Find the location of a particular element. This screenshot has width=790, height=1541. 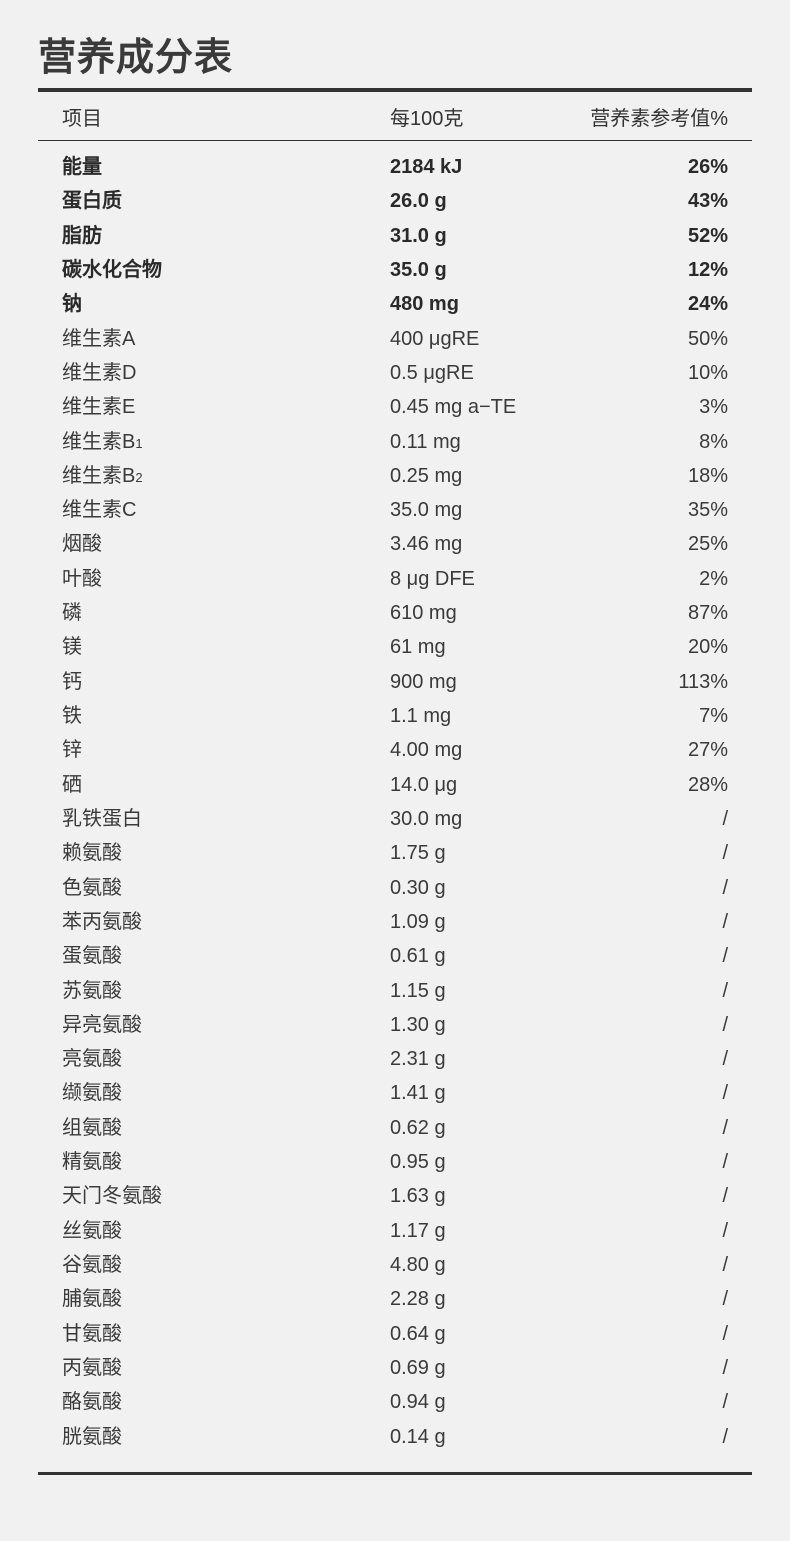

amount-per-100g: 0.25 mg is located at coordinates (426, 475).